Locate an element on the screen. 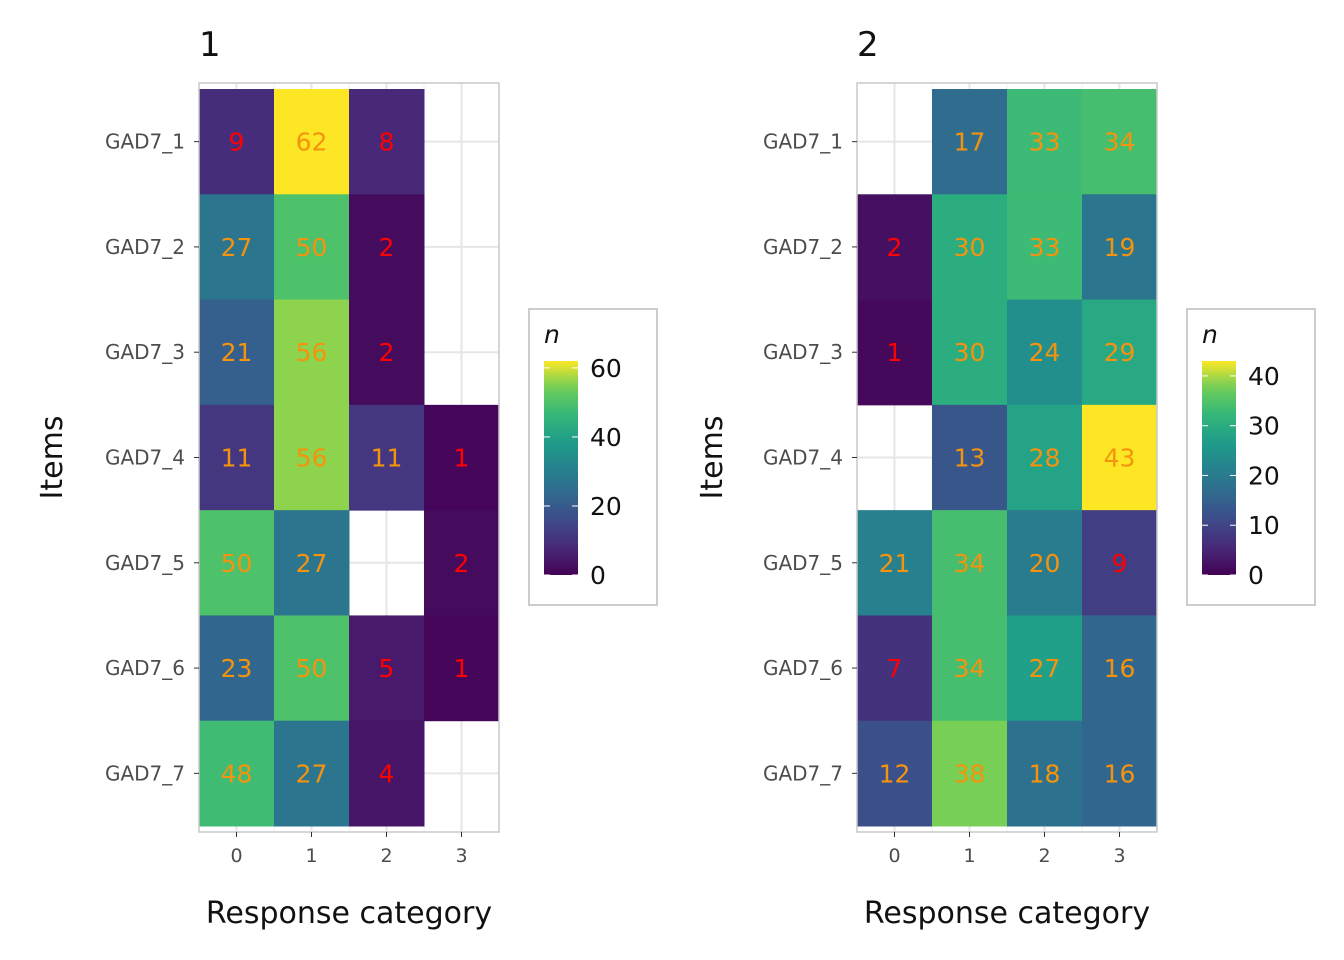 Image resolution: width=1344 pixels, height=960 pixels. cell-value-label: 20 is located at coordinates (1045, 563).